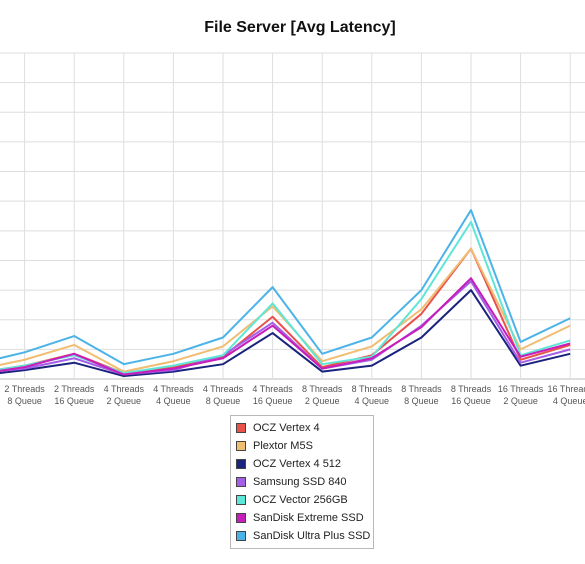  I want to click on legend-label: OCZ Vector 256GB, so click(300, 500).